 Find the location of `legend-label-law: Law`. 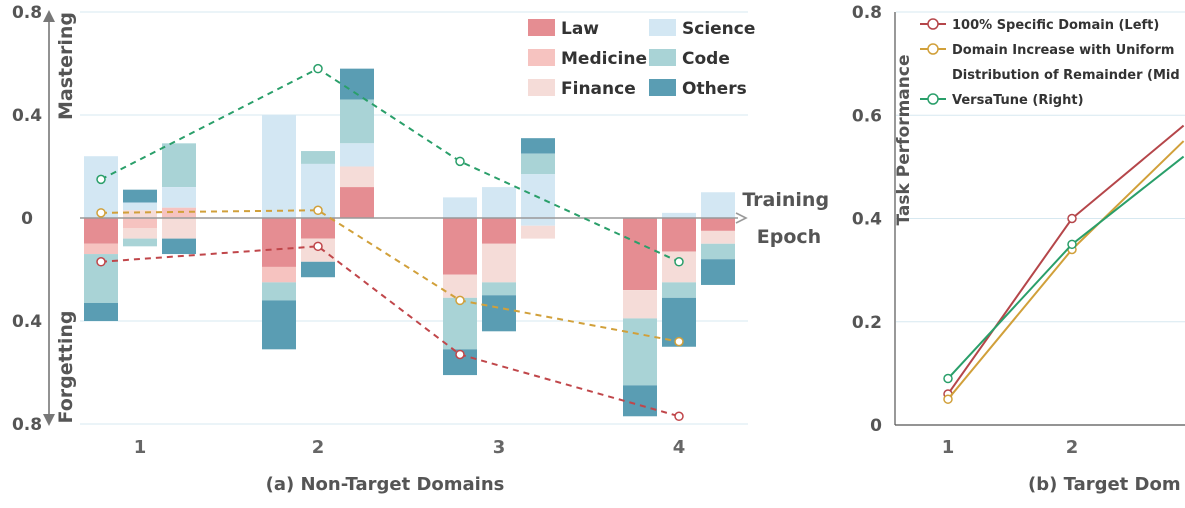

legend-label-law: Law is located at coordinates (580, 29).